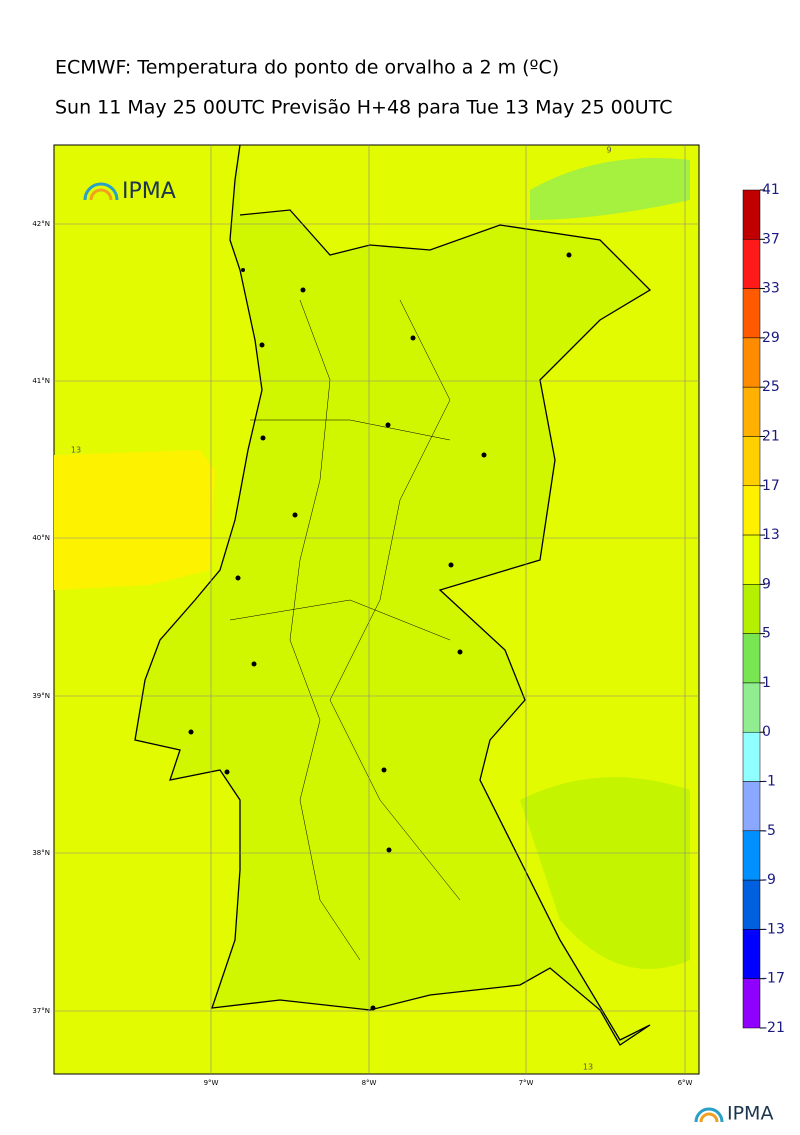 The image size is (800, 1135). Describe the element at coordinates (771, 436) in the screenshot. I see `colorbar-label: 21` at that location.